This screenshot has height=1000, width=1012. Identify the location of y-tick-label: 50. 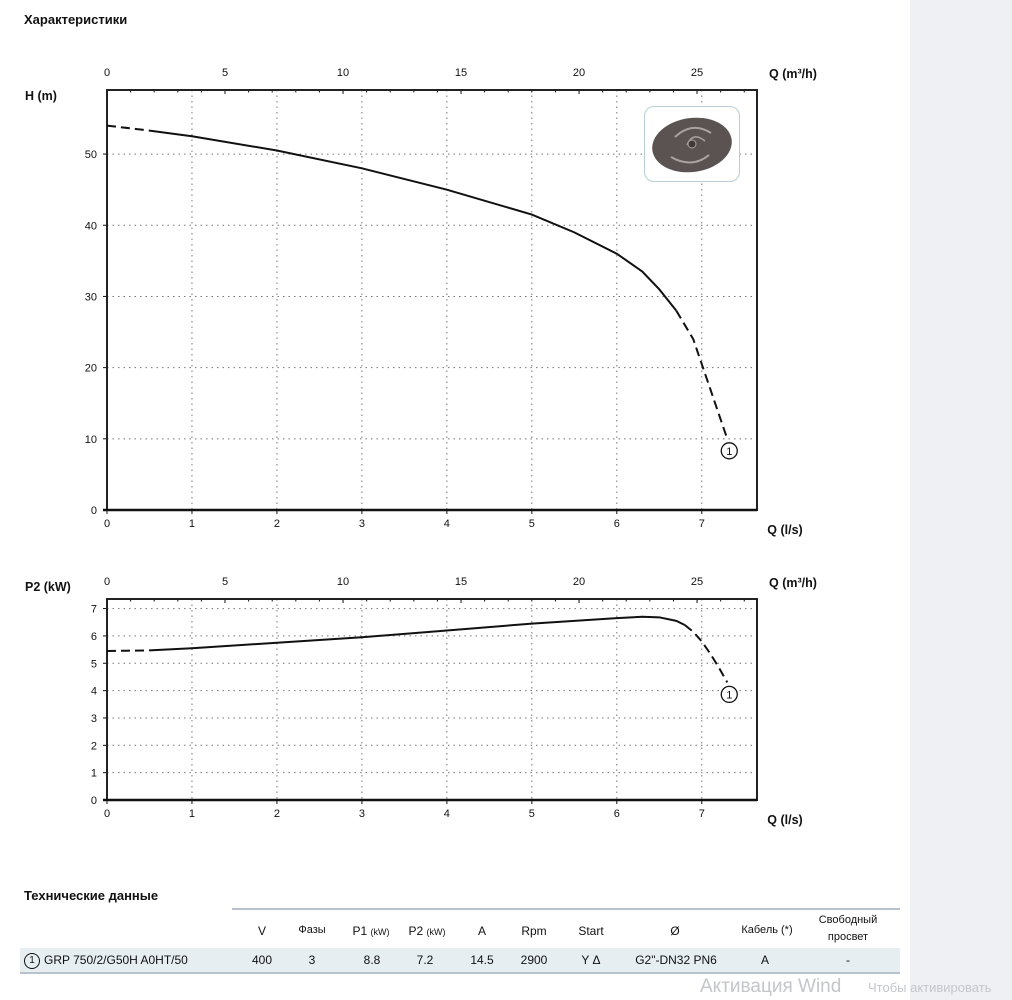
(91, 155).